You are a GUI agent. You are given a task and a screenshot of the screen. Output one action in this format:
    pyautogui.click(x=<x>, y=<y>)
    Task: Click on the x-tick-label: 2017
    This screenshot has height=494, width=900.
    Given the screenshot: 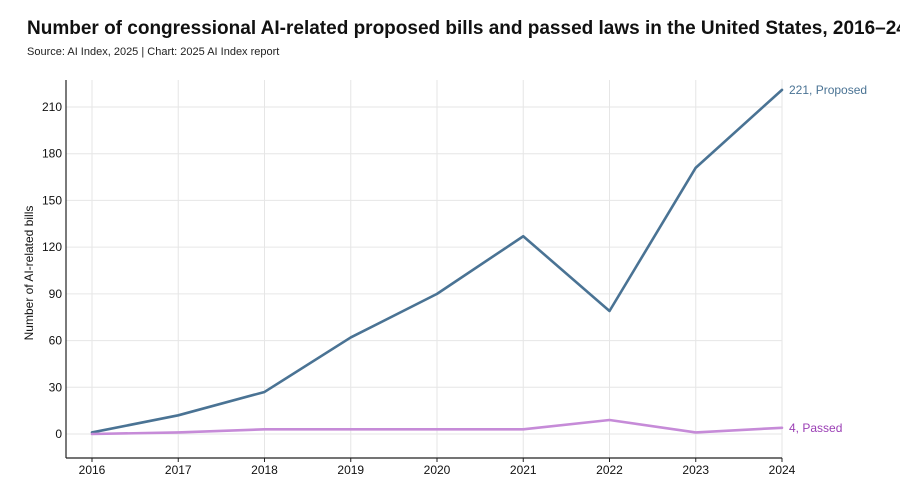 What is the action you would take?
    pyautogui.click(x=178, y=470)
    